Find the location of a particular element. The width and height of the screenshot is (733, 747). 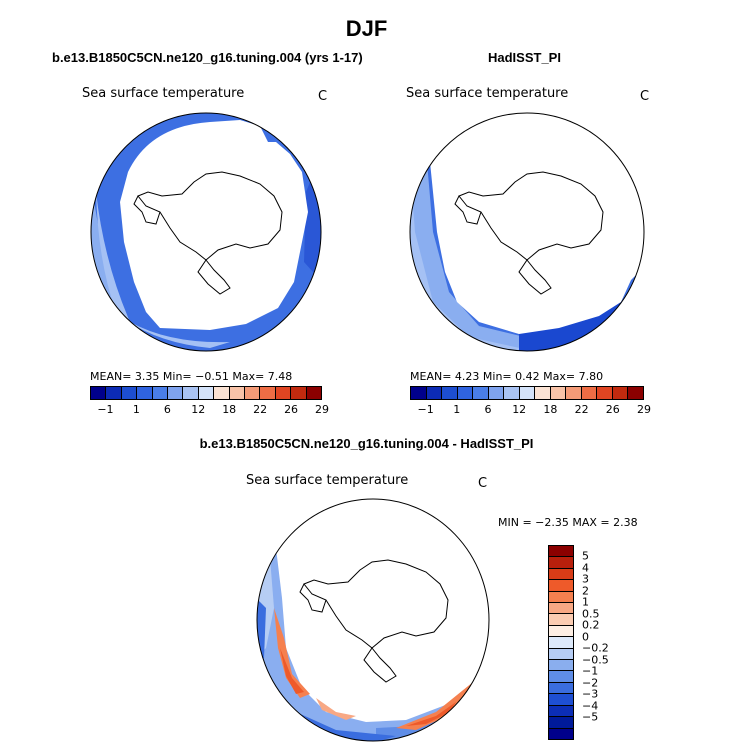

obs-unit-label: C is located at coordinates (645, 96).